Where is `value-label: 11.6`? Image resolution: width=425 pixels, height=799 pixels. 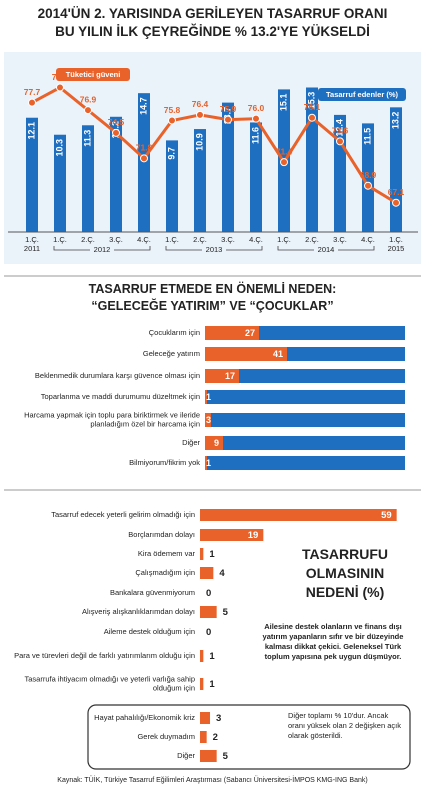 value-label: 11.6 is located at coordinates (255, 135).